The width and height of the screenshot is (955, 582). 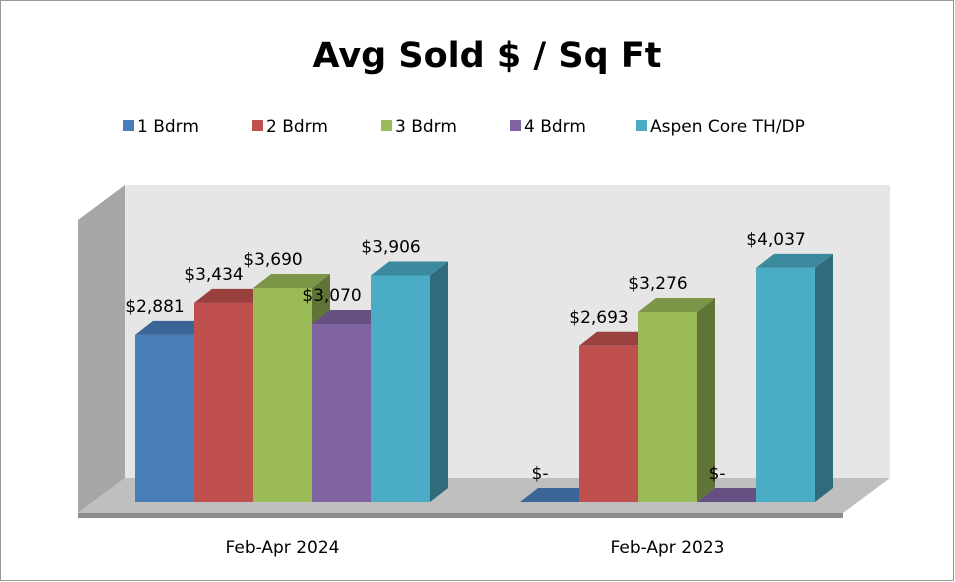 What do you see at coordinates (555, 127) in the screenshot?
I see `legend-label: 4 Bdrm` at bounding box center [555, 127].